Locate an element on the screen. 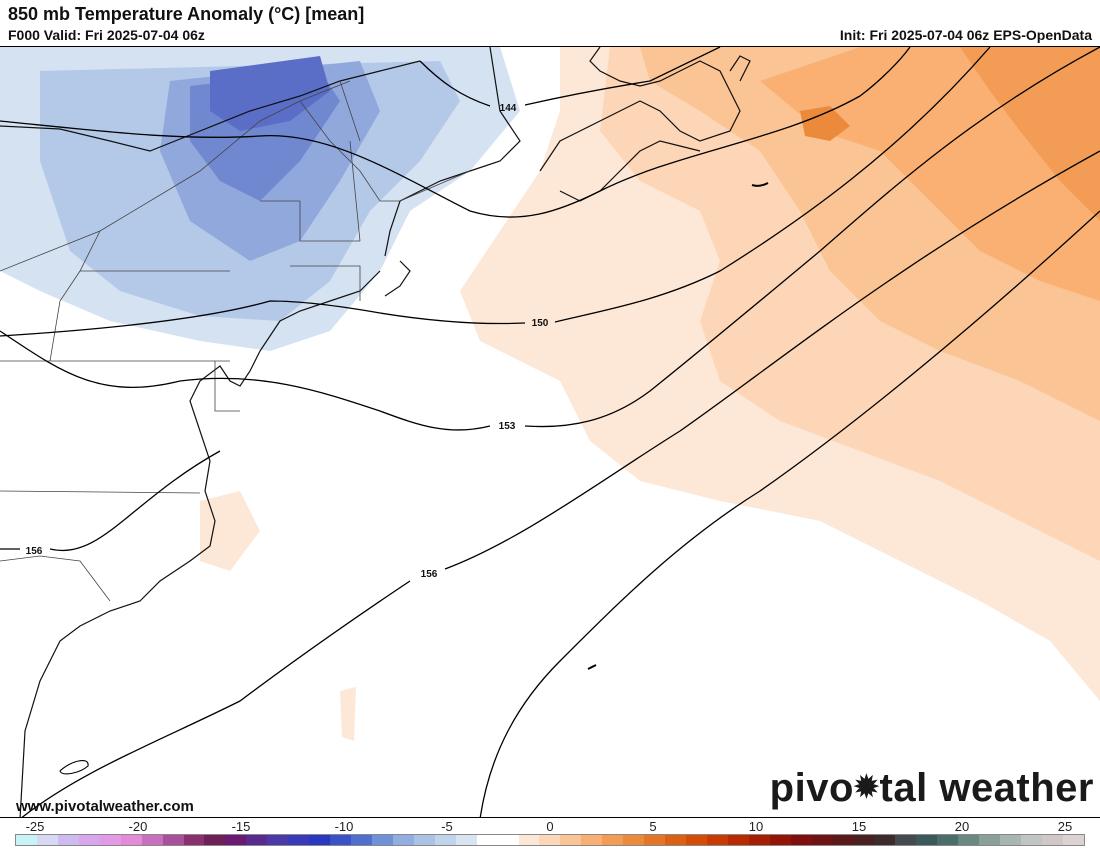 The height and width of the screenshot is (850, 1100). colorbar-tick-label: 0 is located at coordinates (550, 826).